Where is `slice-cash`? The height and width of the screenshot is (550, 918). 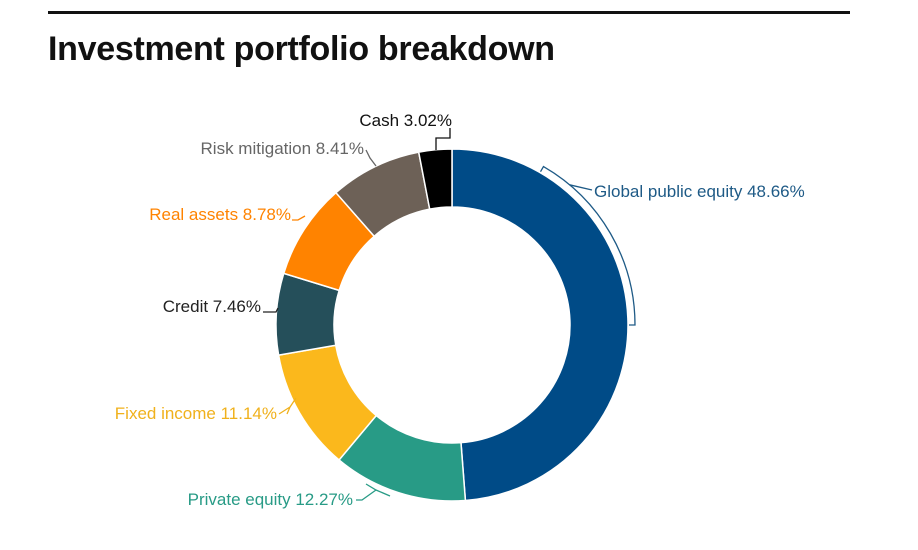
slice-cash is located at coordinates (435, 179).